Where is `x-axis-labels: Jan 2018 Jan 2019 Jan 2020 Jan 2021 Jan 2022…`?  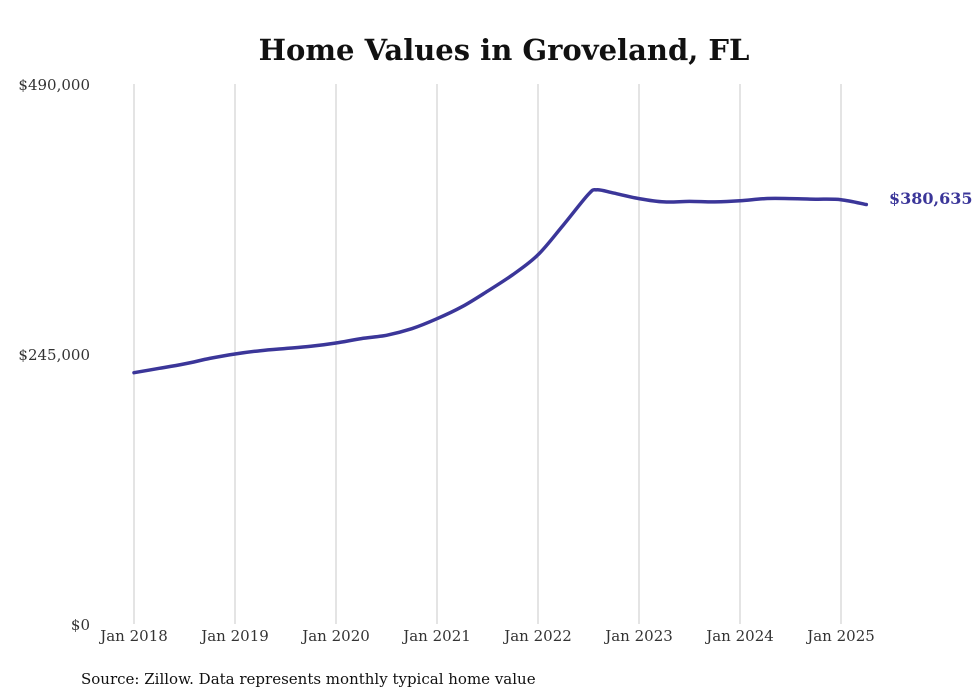 x-axis-labels: Jan 2018 Jan 2019 Jan 2020 Jan 2021 Jan 2022… is located at coordinates (486, 636).